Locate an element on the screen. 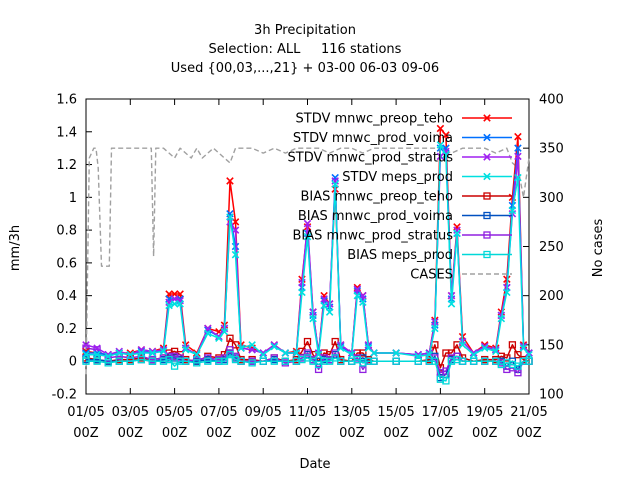 Image resolution: width=640 pixels, height=480 pixels. legend-item: BIAS mnwc_prod_stratus is located at coordinates (402, 236).